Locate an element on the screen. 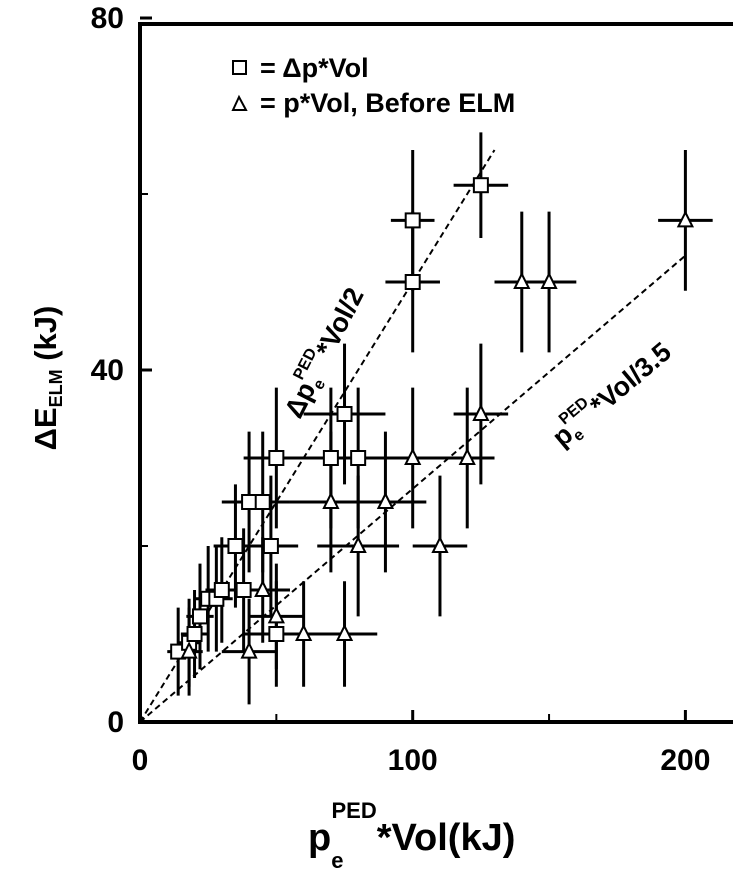 The image size is (733, 875). y-tick-label-2: 80 is located at coordinates (107, 18).